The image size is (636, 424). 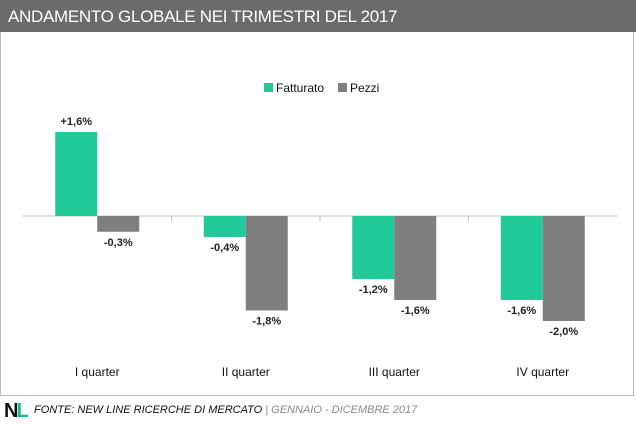 I want to click on data-label-pezzi-3: -1,6%, so click(x=415, y=311).